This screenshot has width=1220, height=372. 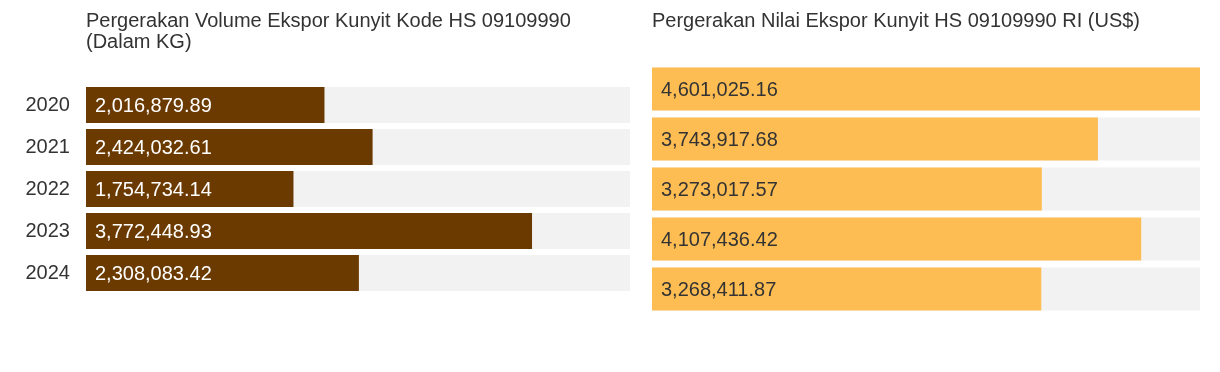 I want to click on y-tick-label: 2024, so click(x=47, y=271).